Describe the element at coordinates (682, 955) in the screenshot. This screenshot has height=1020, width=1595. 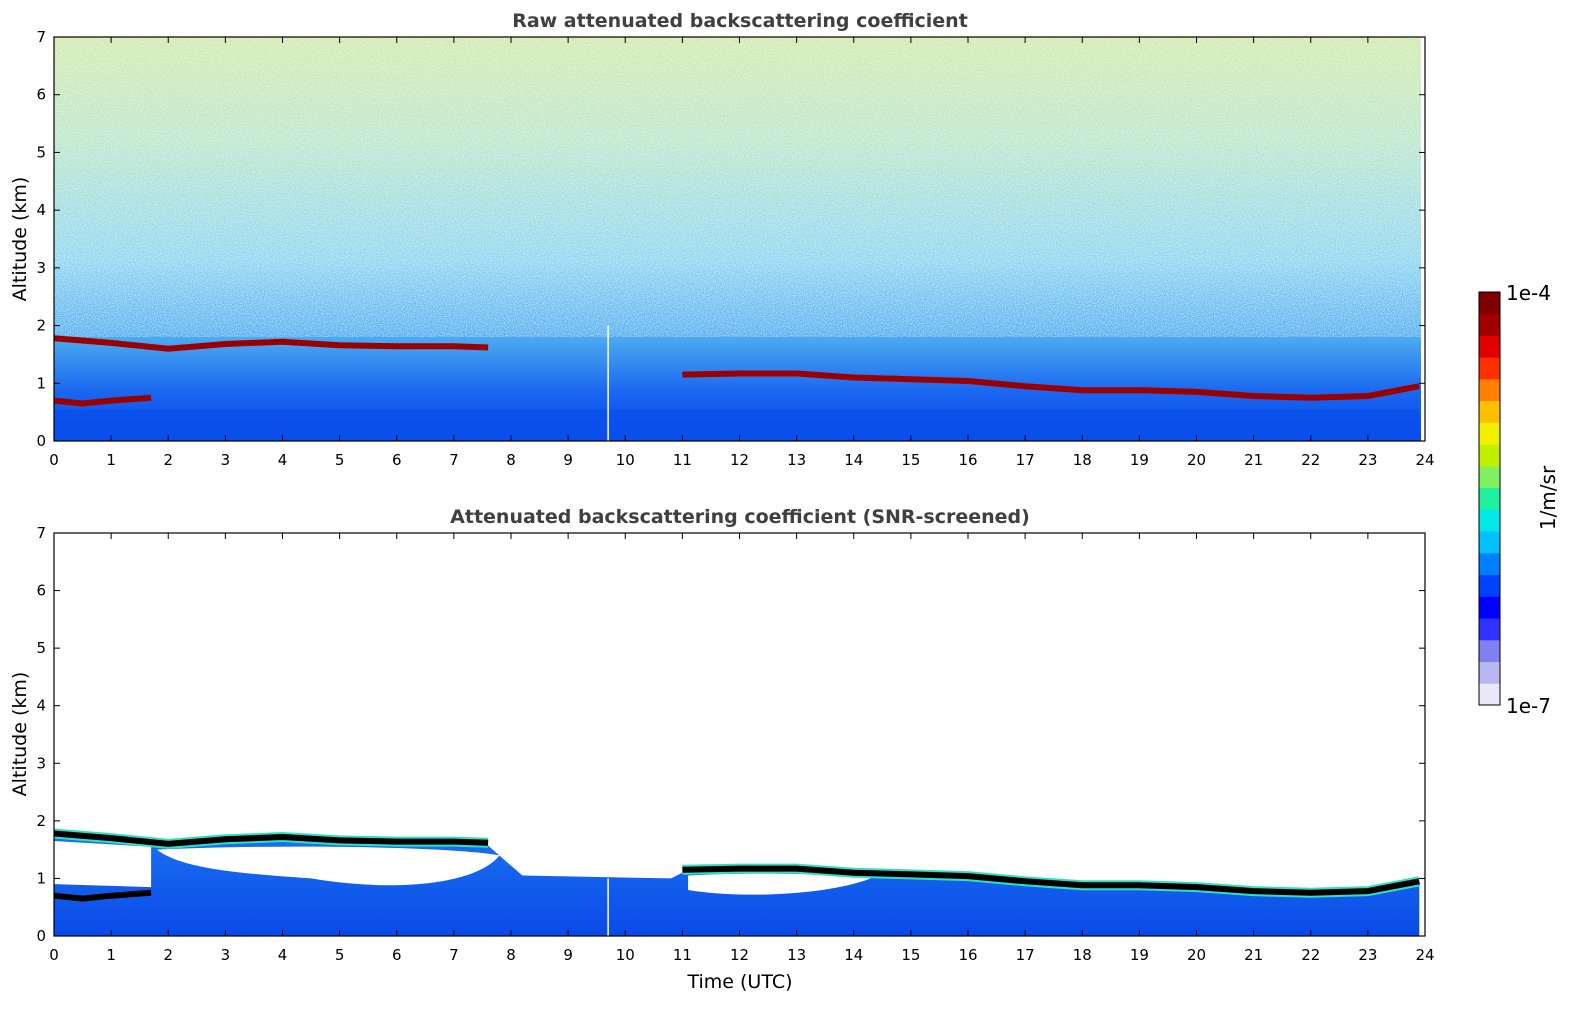
I see `x-tick-label: 11` at that location.